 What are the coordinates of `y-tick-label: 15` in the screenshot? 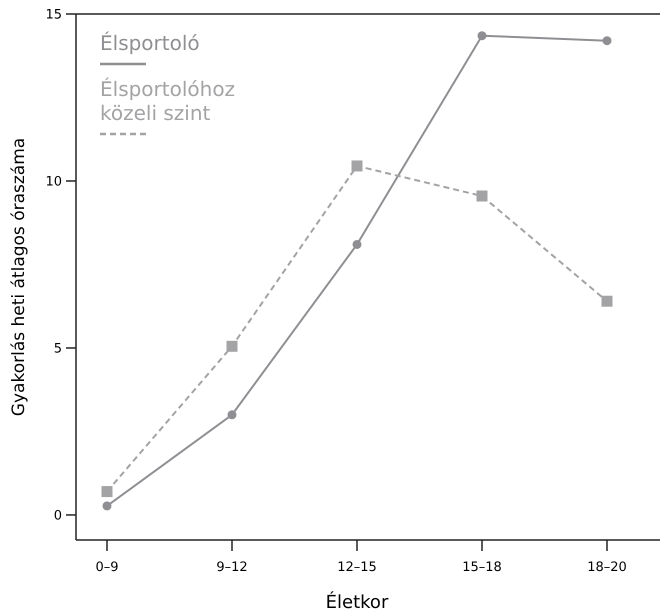 It's located at (53, 15).